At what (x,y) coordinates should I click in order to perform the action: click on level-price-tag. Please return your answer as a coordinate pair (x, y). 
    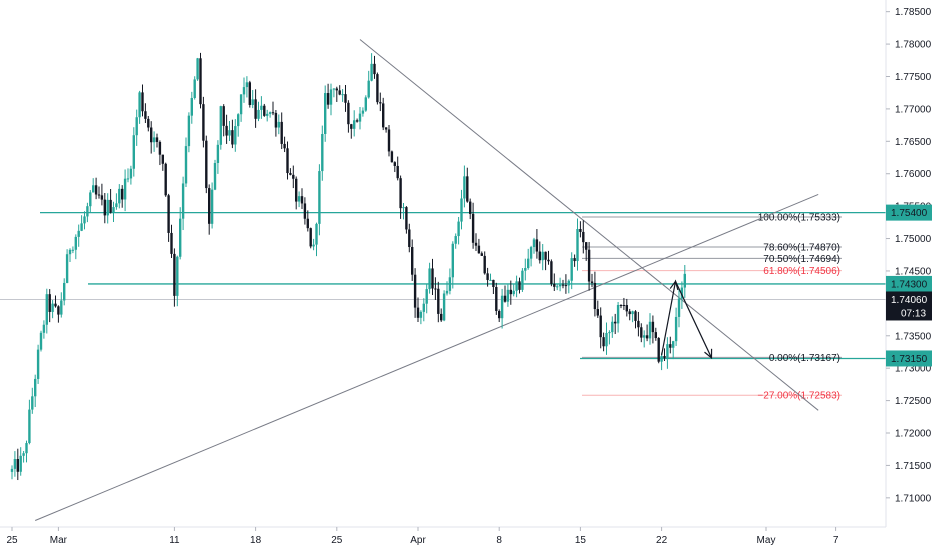
    Looking at the image, I should click on (909, 358).